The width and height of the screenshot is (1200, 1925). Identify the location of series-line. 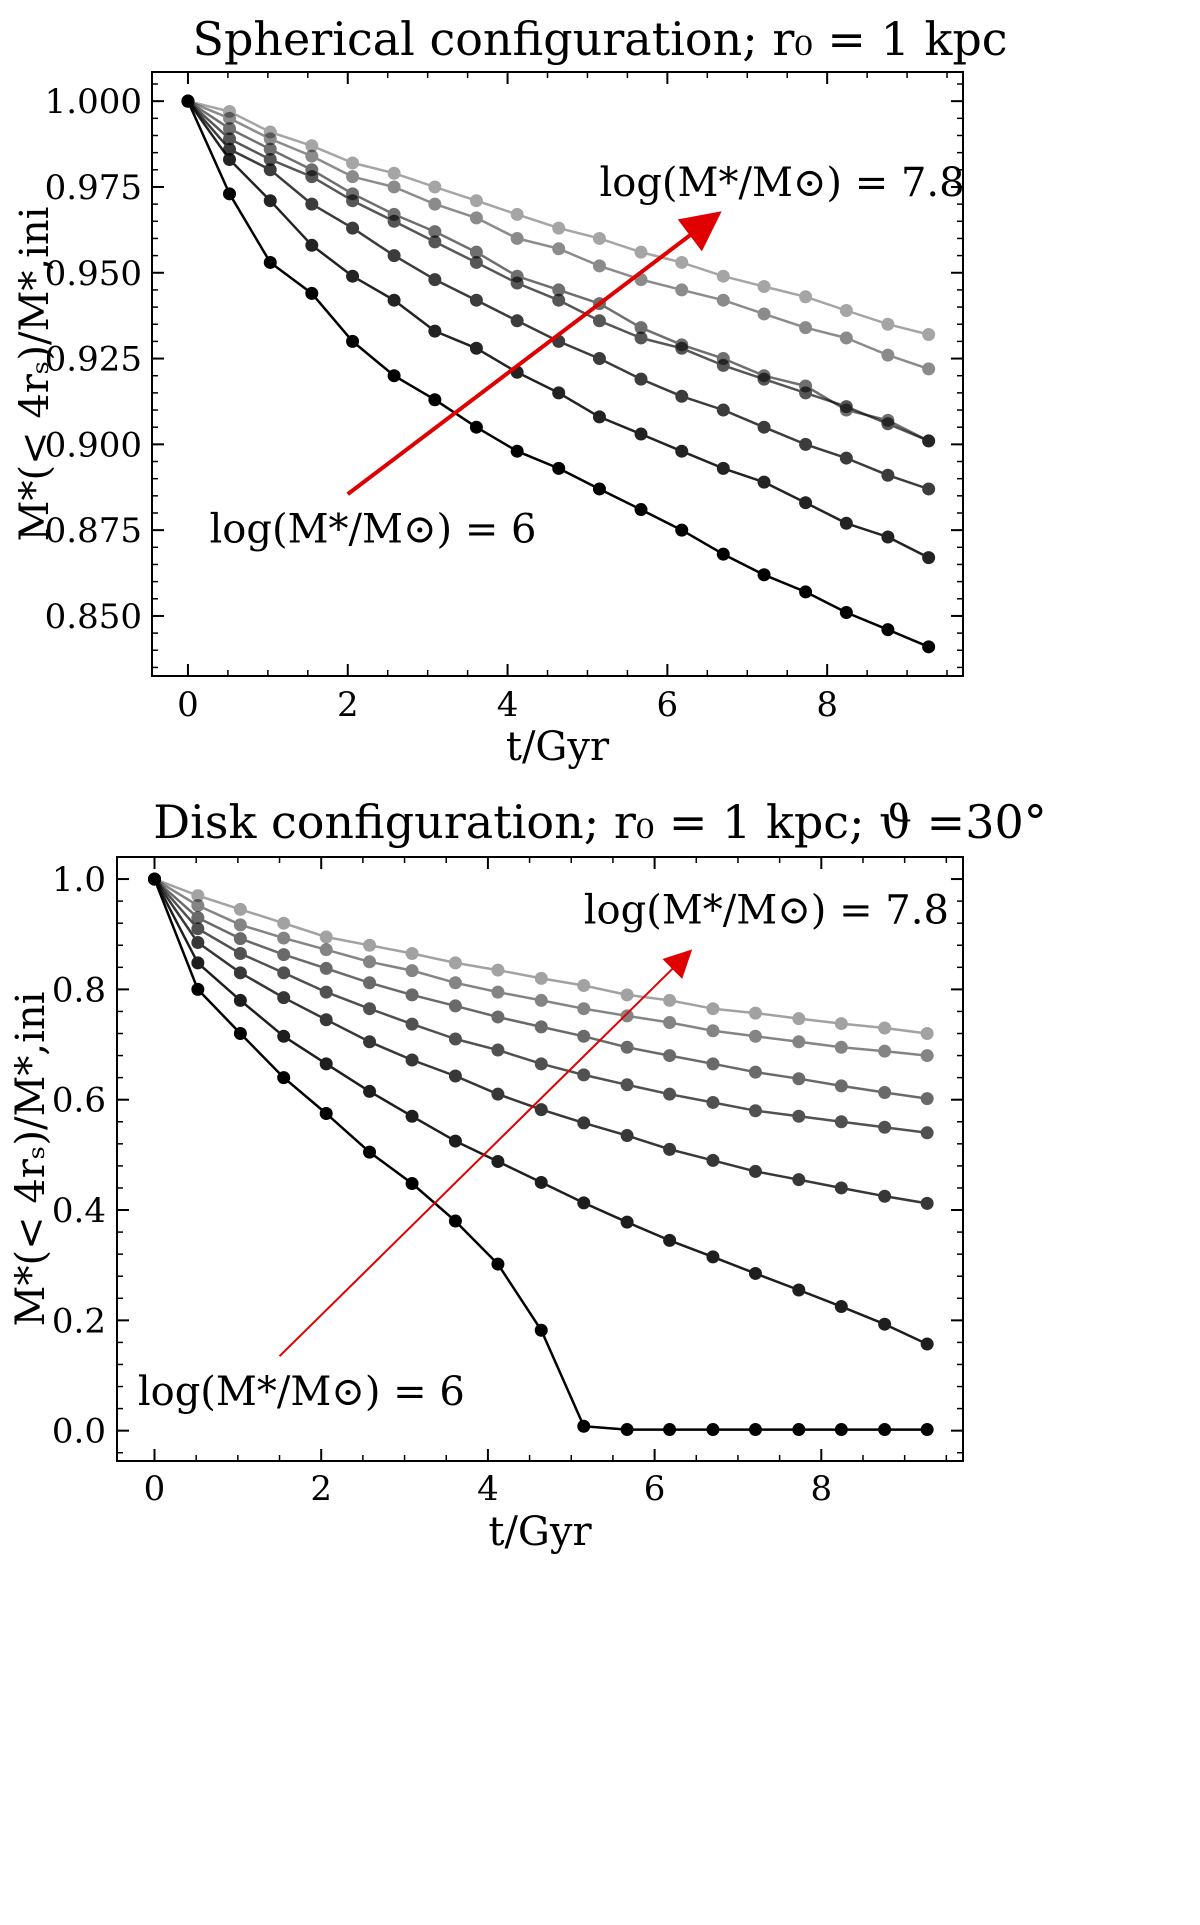
(558, 235).